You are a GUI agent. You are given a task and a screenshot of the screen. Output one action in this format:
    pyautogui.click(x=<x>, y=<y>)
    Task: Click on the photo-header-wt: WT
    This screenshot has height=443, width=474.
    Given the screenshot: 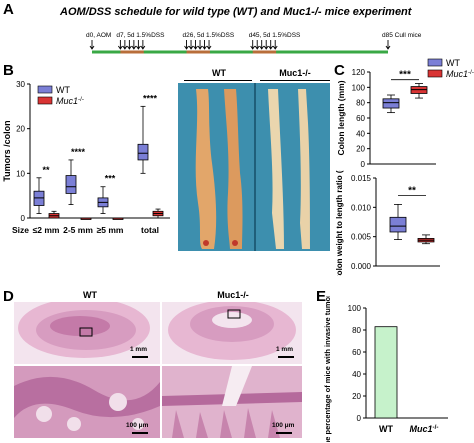 What is the action you would take?
    pyautogui.click(x=219, y=73)
    